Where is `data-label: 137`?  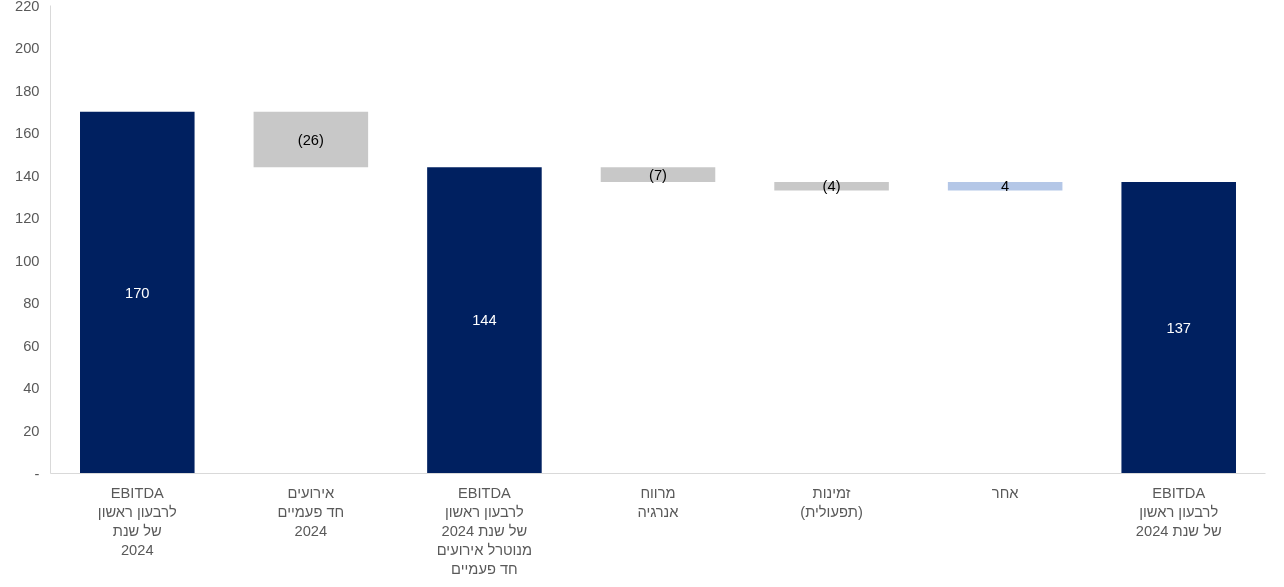 data-label: 137 is located at coordinates (1178, 327).